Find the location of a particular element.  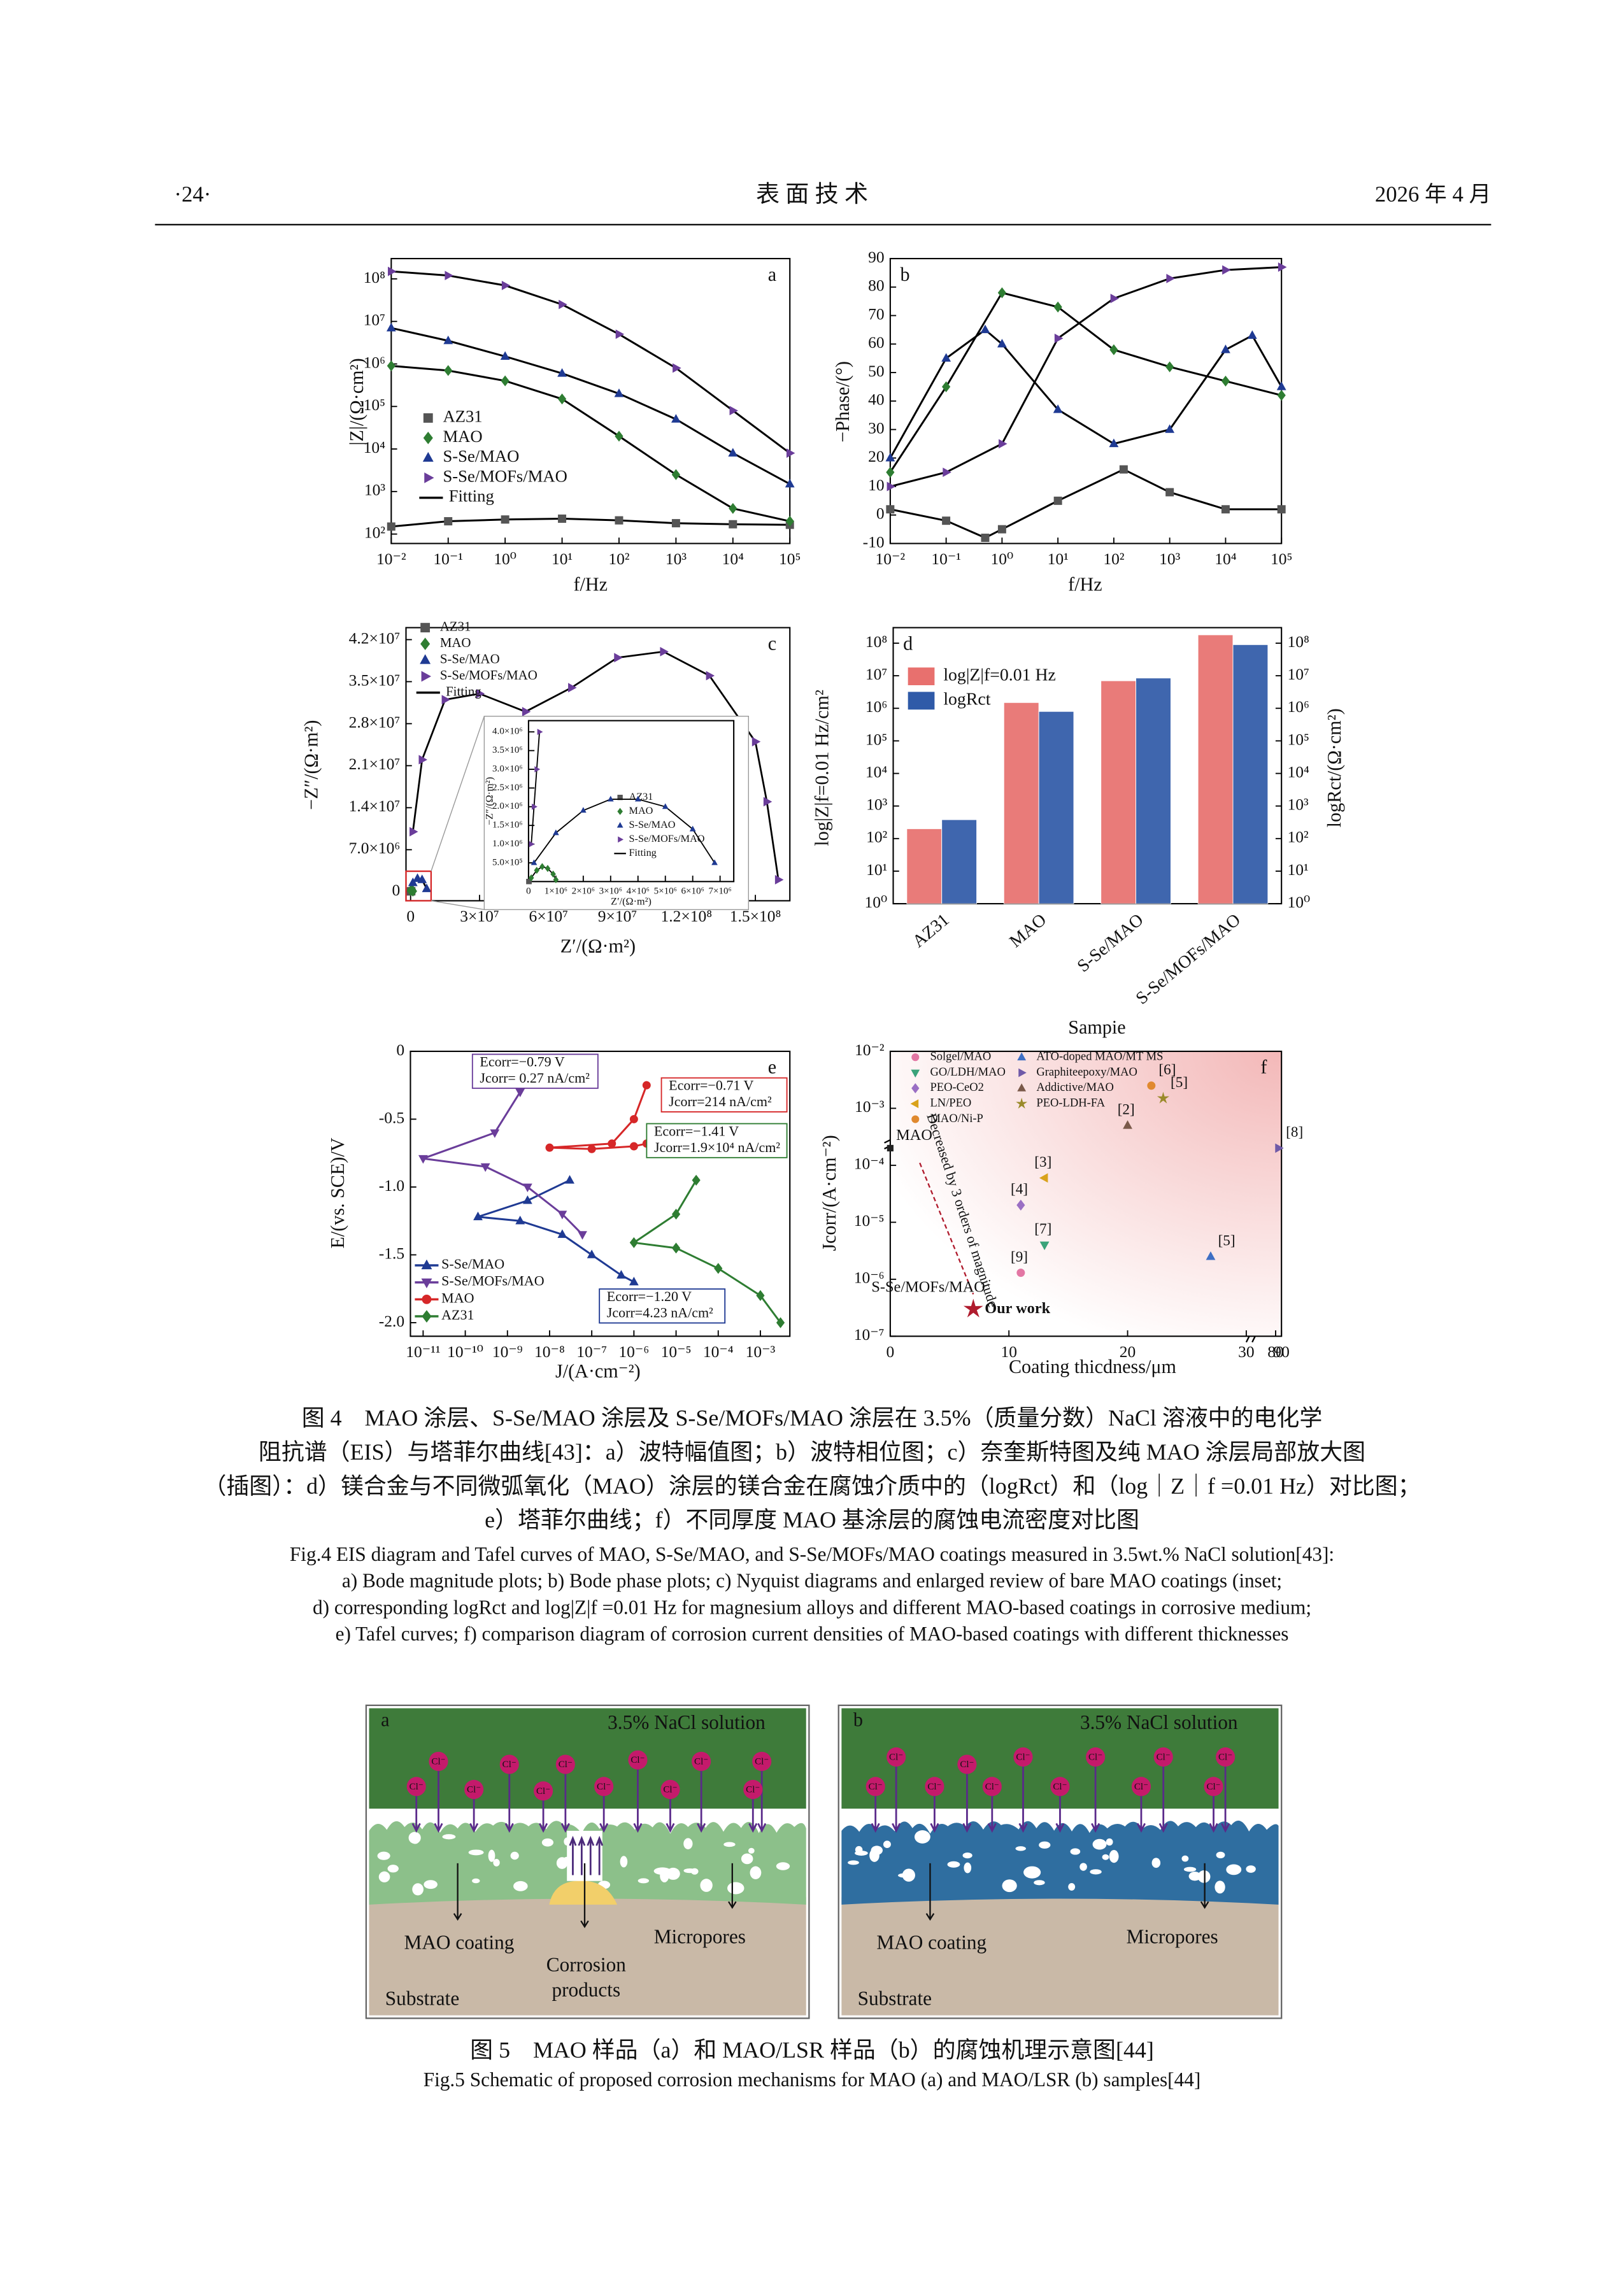

legend-label: LN/PEO is located at coordinates (950, 1102).